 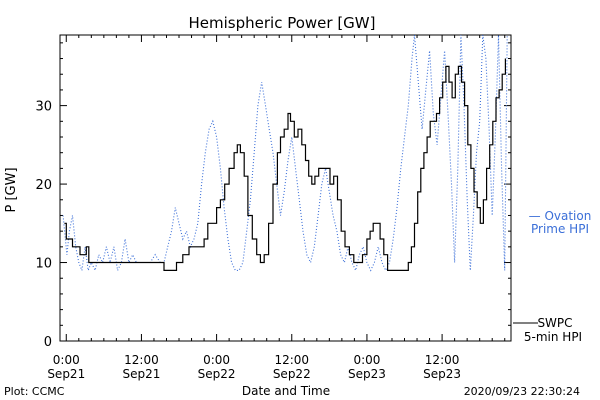 I want to click on chart-title: Hemispheric Power [GW], so click(x=282, y=23).